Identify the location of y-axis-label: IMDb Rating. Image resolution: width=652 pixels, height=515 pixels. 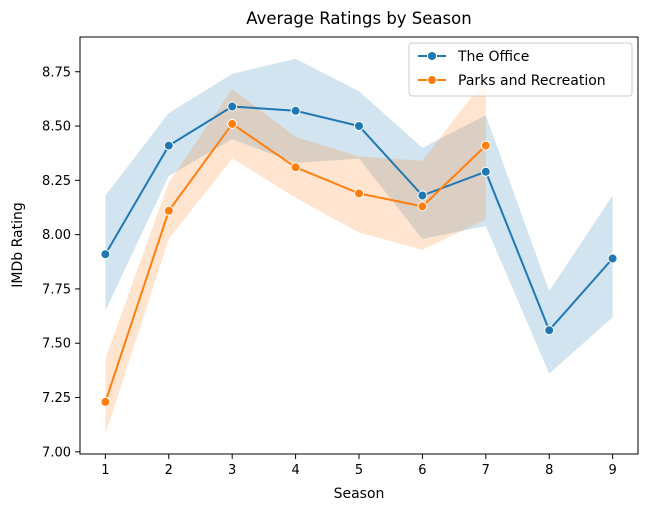
(18, 244).